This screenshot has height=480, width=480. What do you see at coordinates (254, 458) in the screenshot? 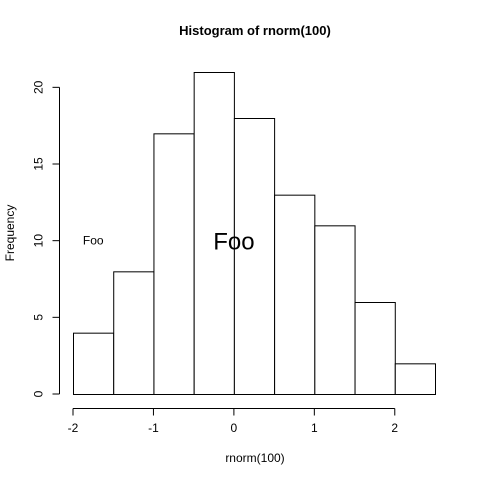
I see `x-axis-label: rnorm(100)` at bounding box center [254, 458].